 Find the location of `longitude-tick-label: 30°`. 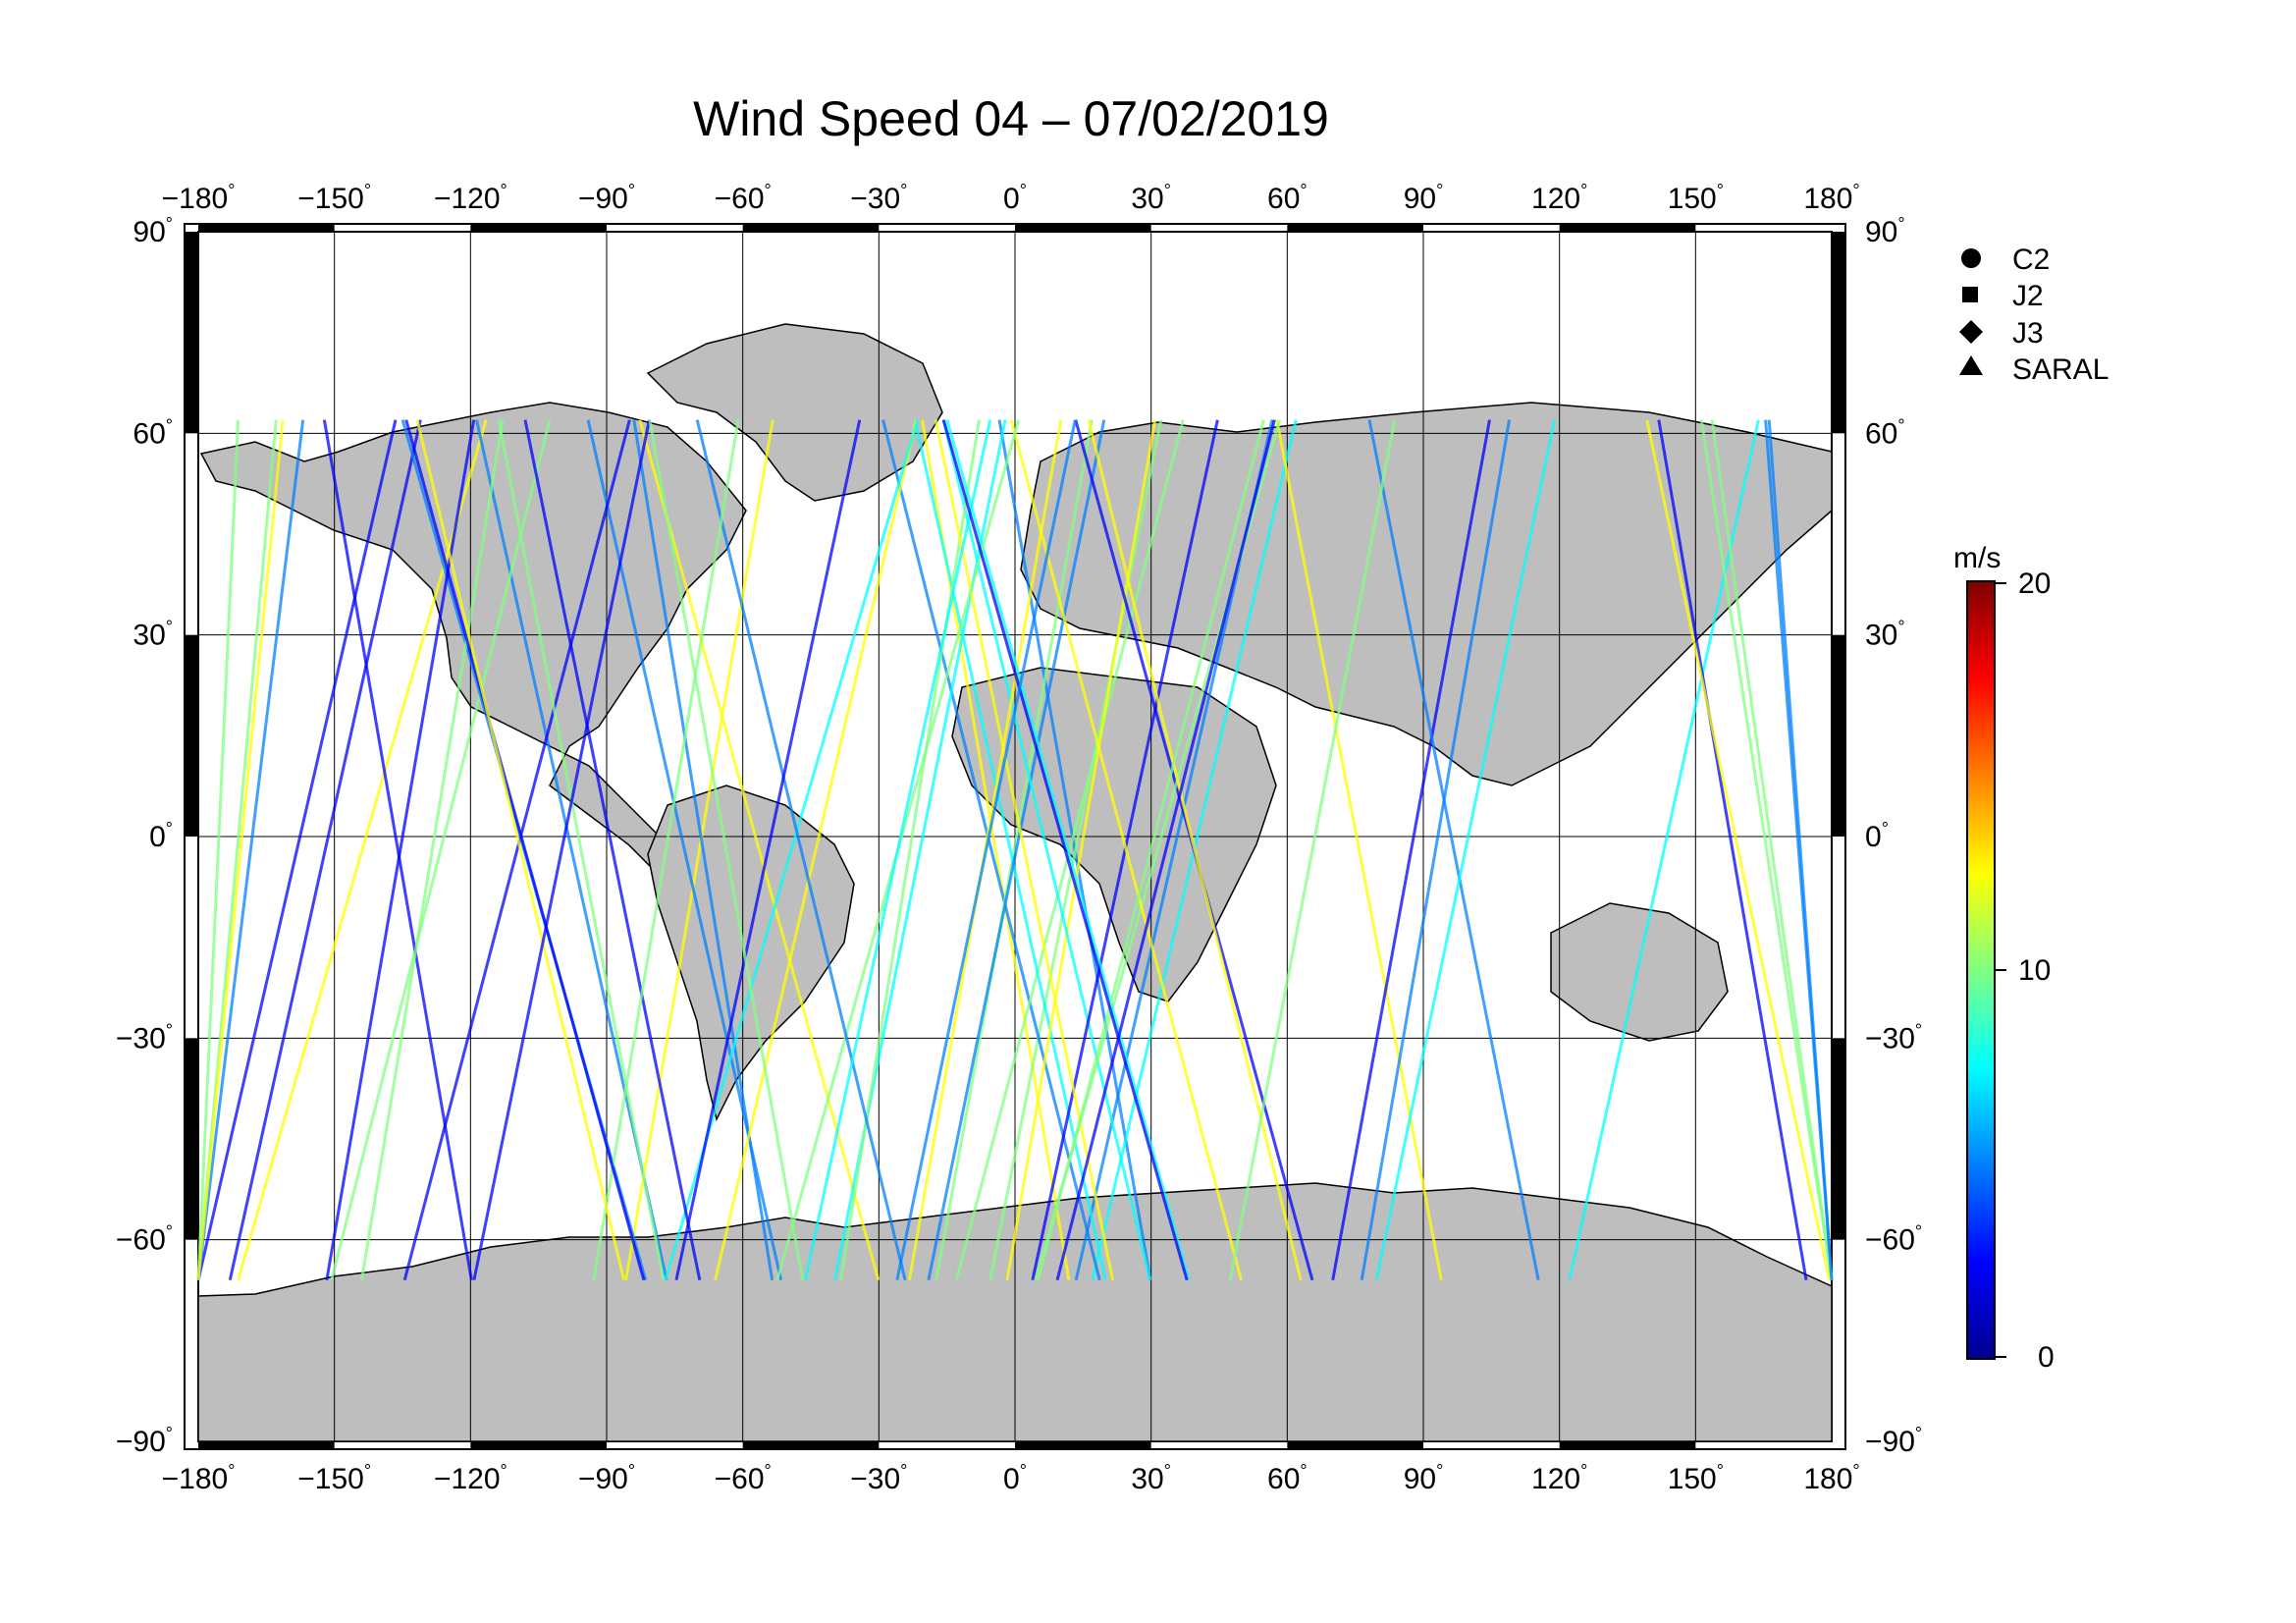

longitude-tick-label: 30° is located at coordinates (1151, 198).